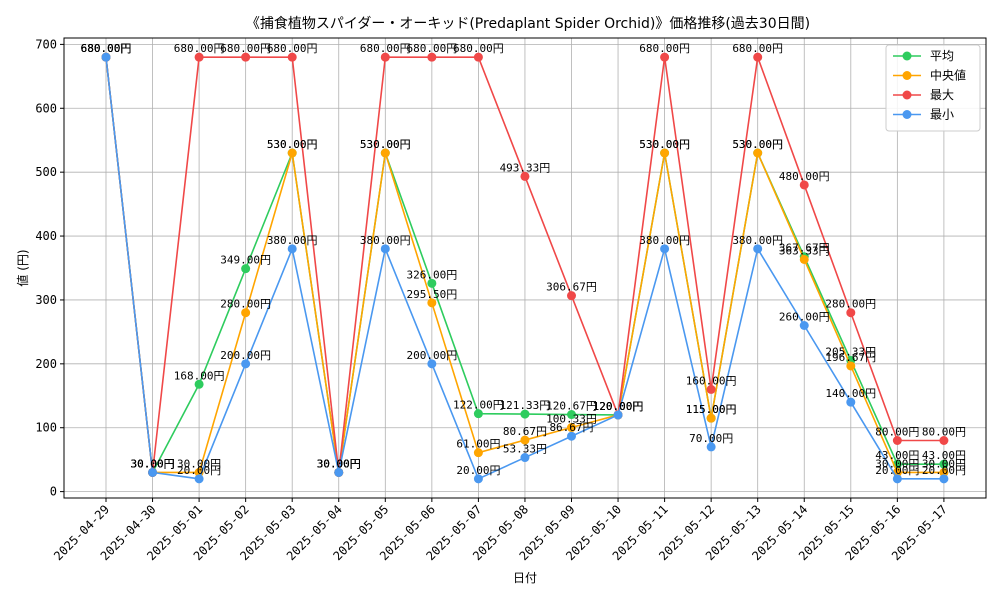  Describe the element at coordinates (850, 351) in the screenshot. I see `data-label: 205.33円` at that location.